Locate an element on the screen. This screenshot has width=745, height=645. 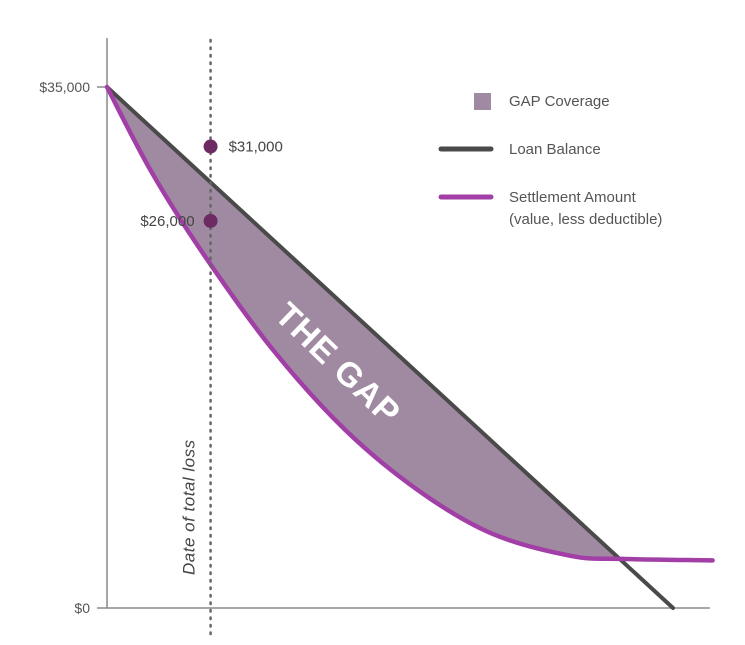
annotation-points: $31,000 $26,000 is located at coordinates (211, 184).